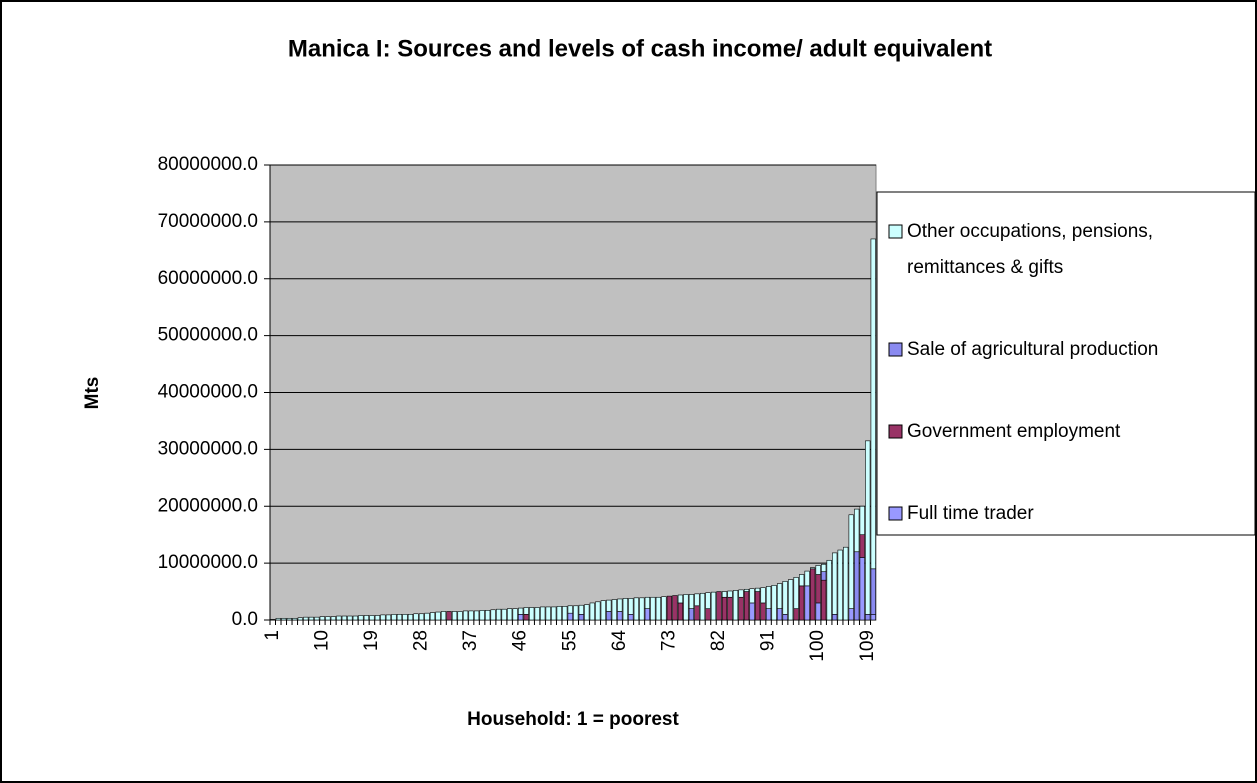 The height and width of the screenshot is (783, 1257). What do you see at coordinates (668, 640) in the screenshot?
I see `x-tick-label: 73` at bounding box center [668, 640].